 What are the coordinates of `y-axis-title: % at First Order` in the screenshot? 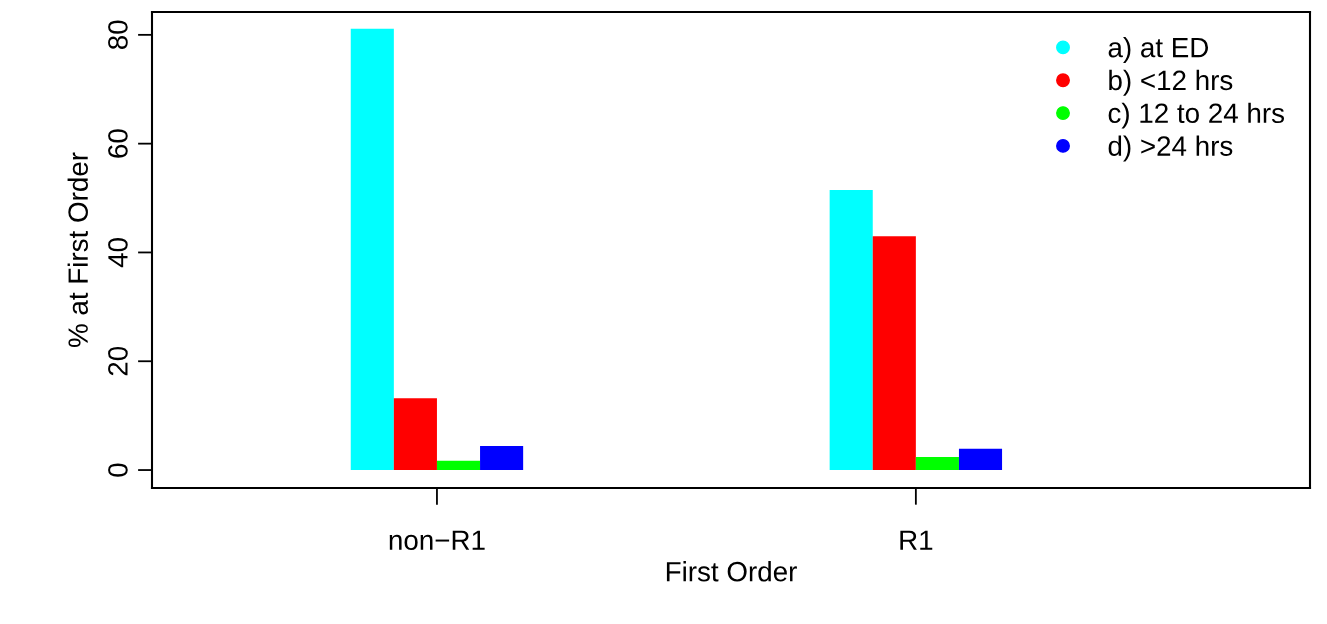 It's located at (77, 250).